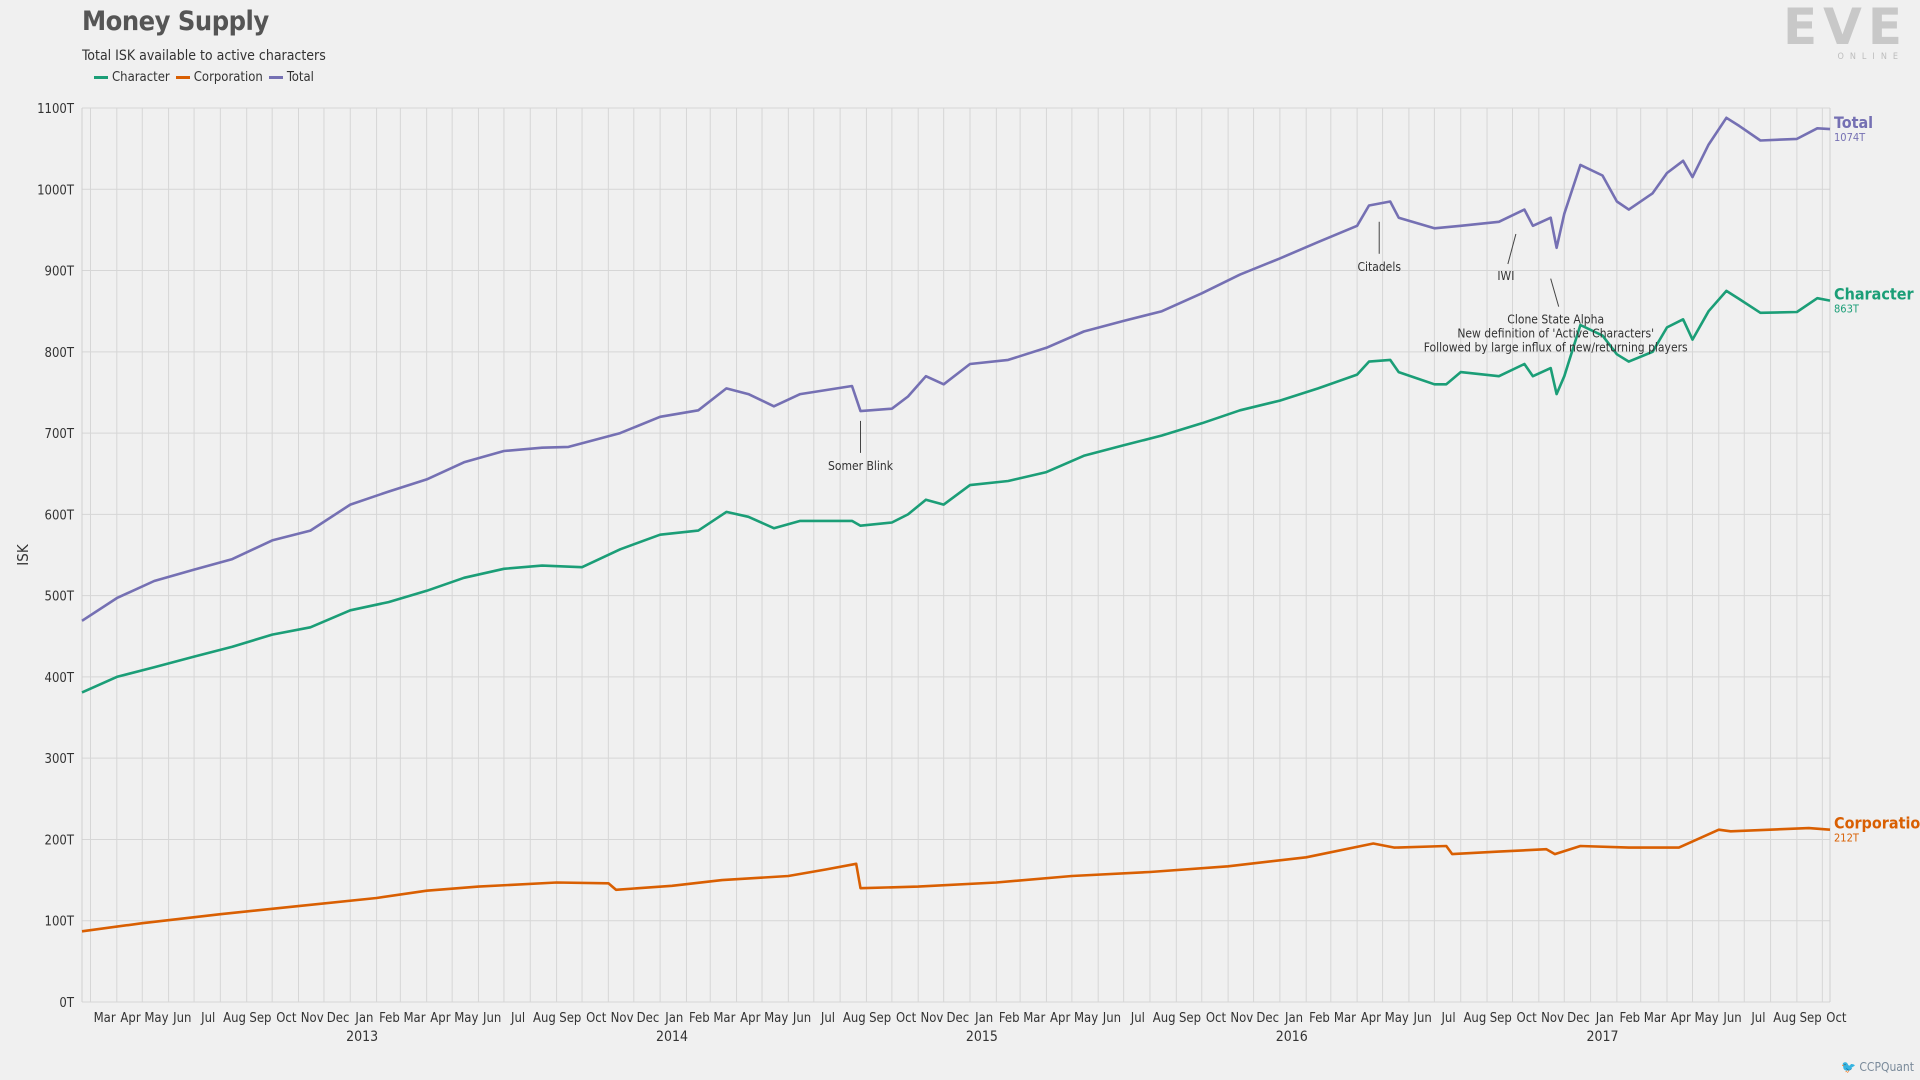 Image resolution: width=1920 pixels, height=1080 pixels. I want to click on y-tick-label: 1100T, so click(56, 109).